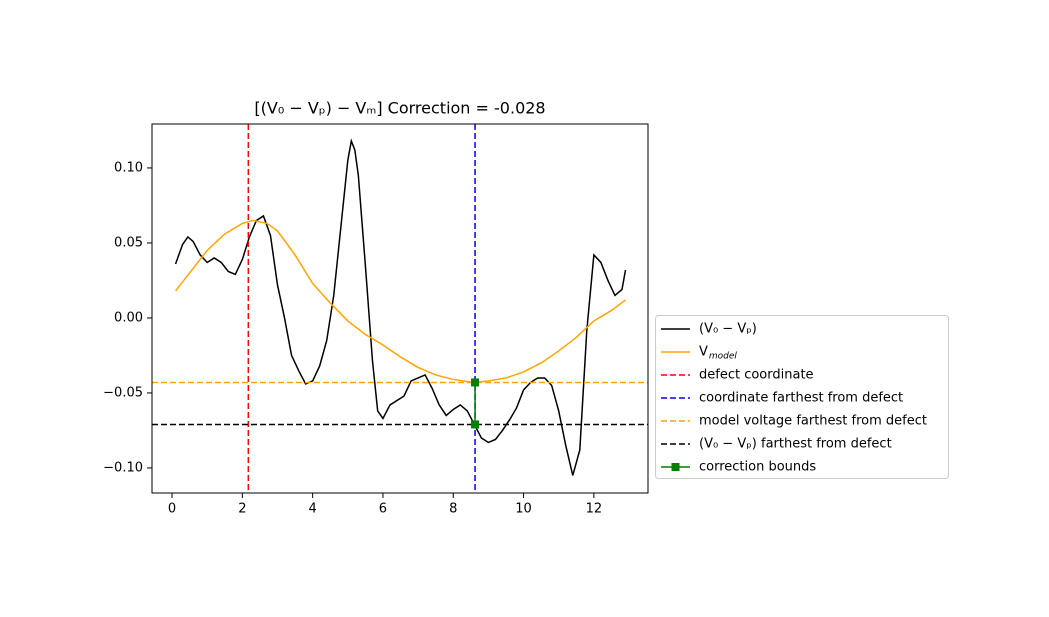  Describe the element at coordinates (675, 467) in the screenshot. I see `legend-marker` at that location.